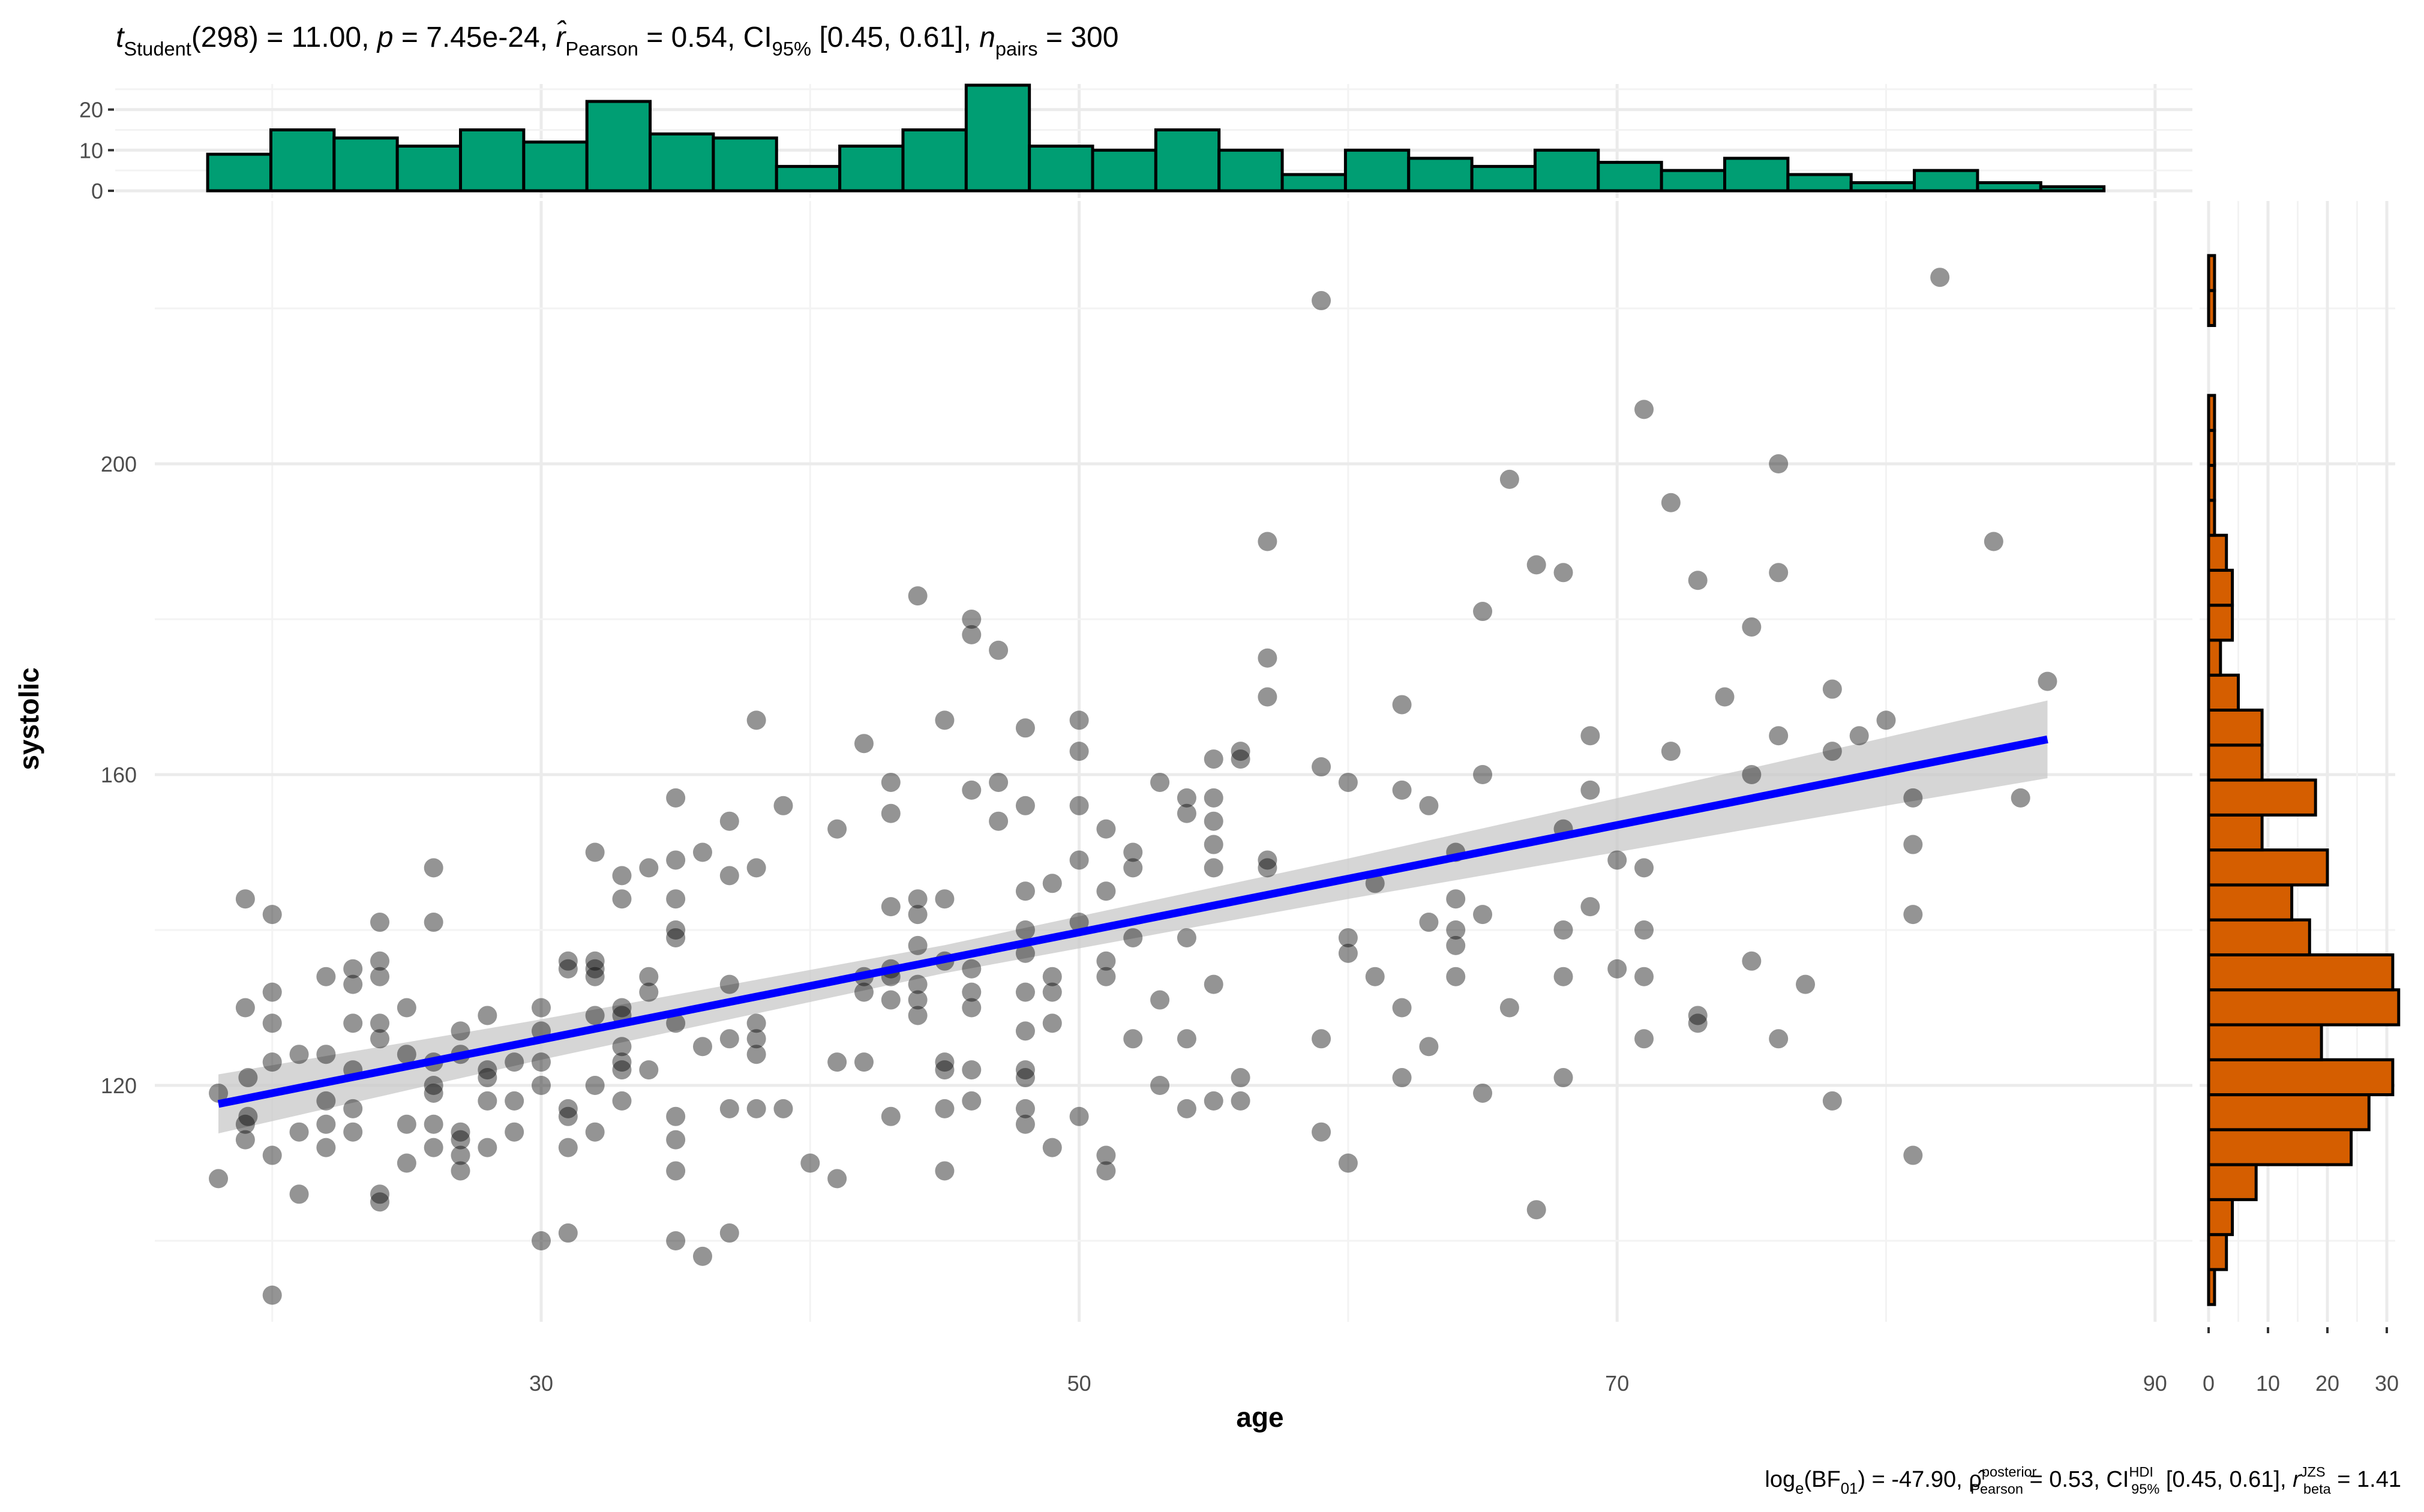  What do you see at coordinates (475, 37) in the screenshot?
I see `text-segment: = 7.45e-24,` at bounding box center [475, 37].